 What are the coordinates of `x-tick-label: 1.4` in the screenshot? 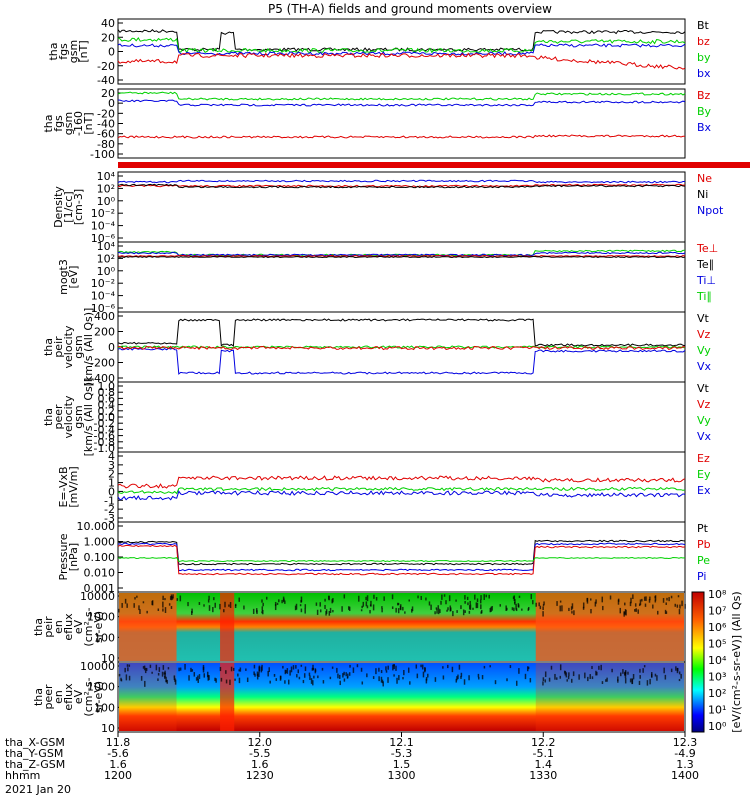 It's located at (544, 764).